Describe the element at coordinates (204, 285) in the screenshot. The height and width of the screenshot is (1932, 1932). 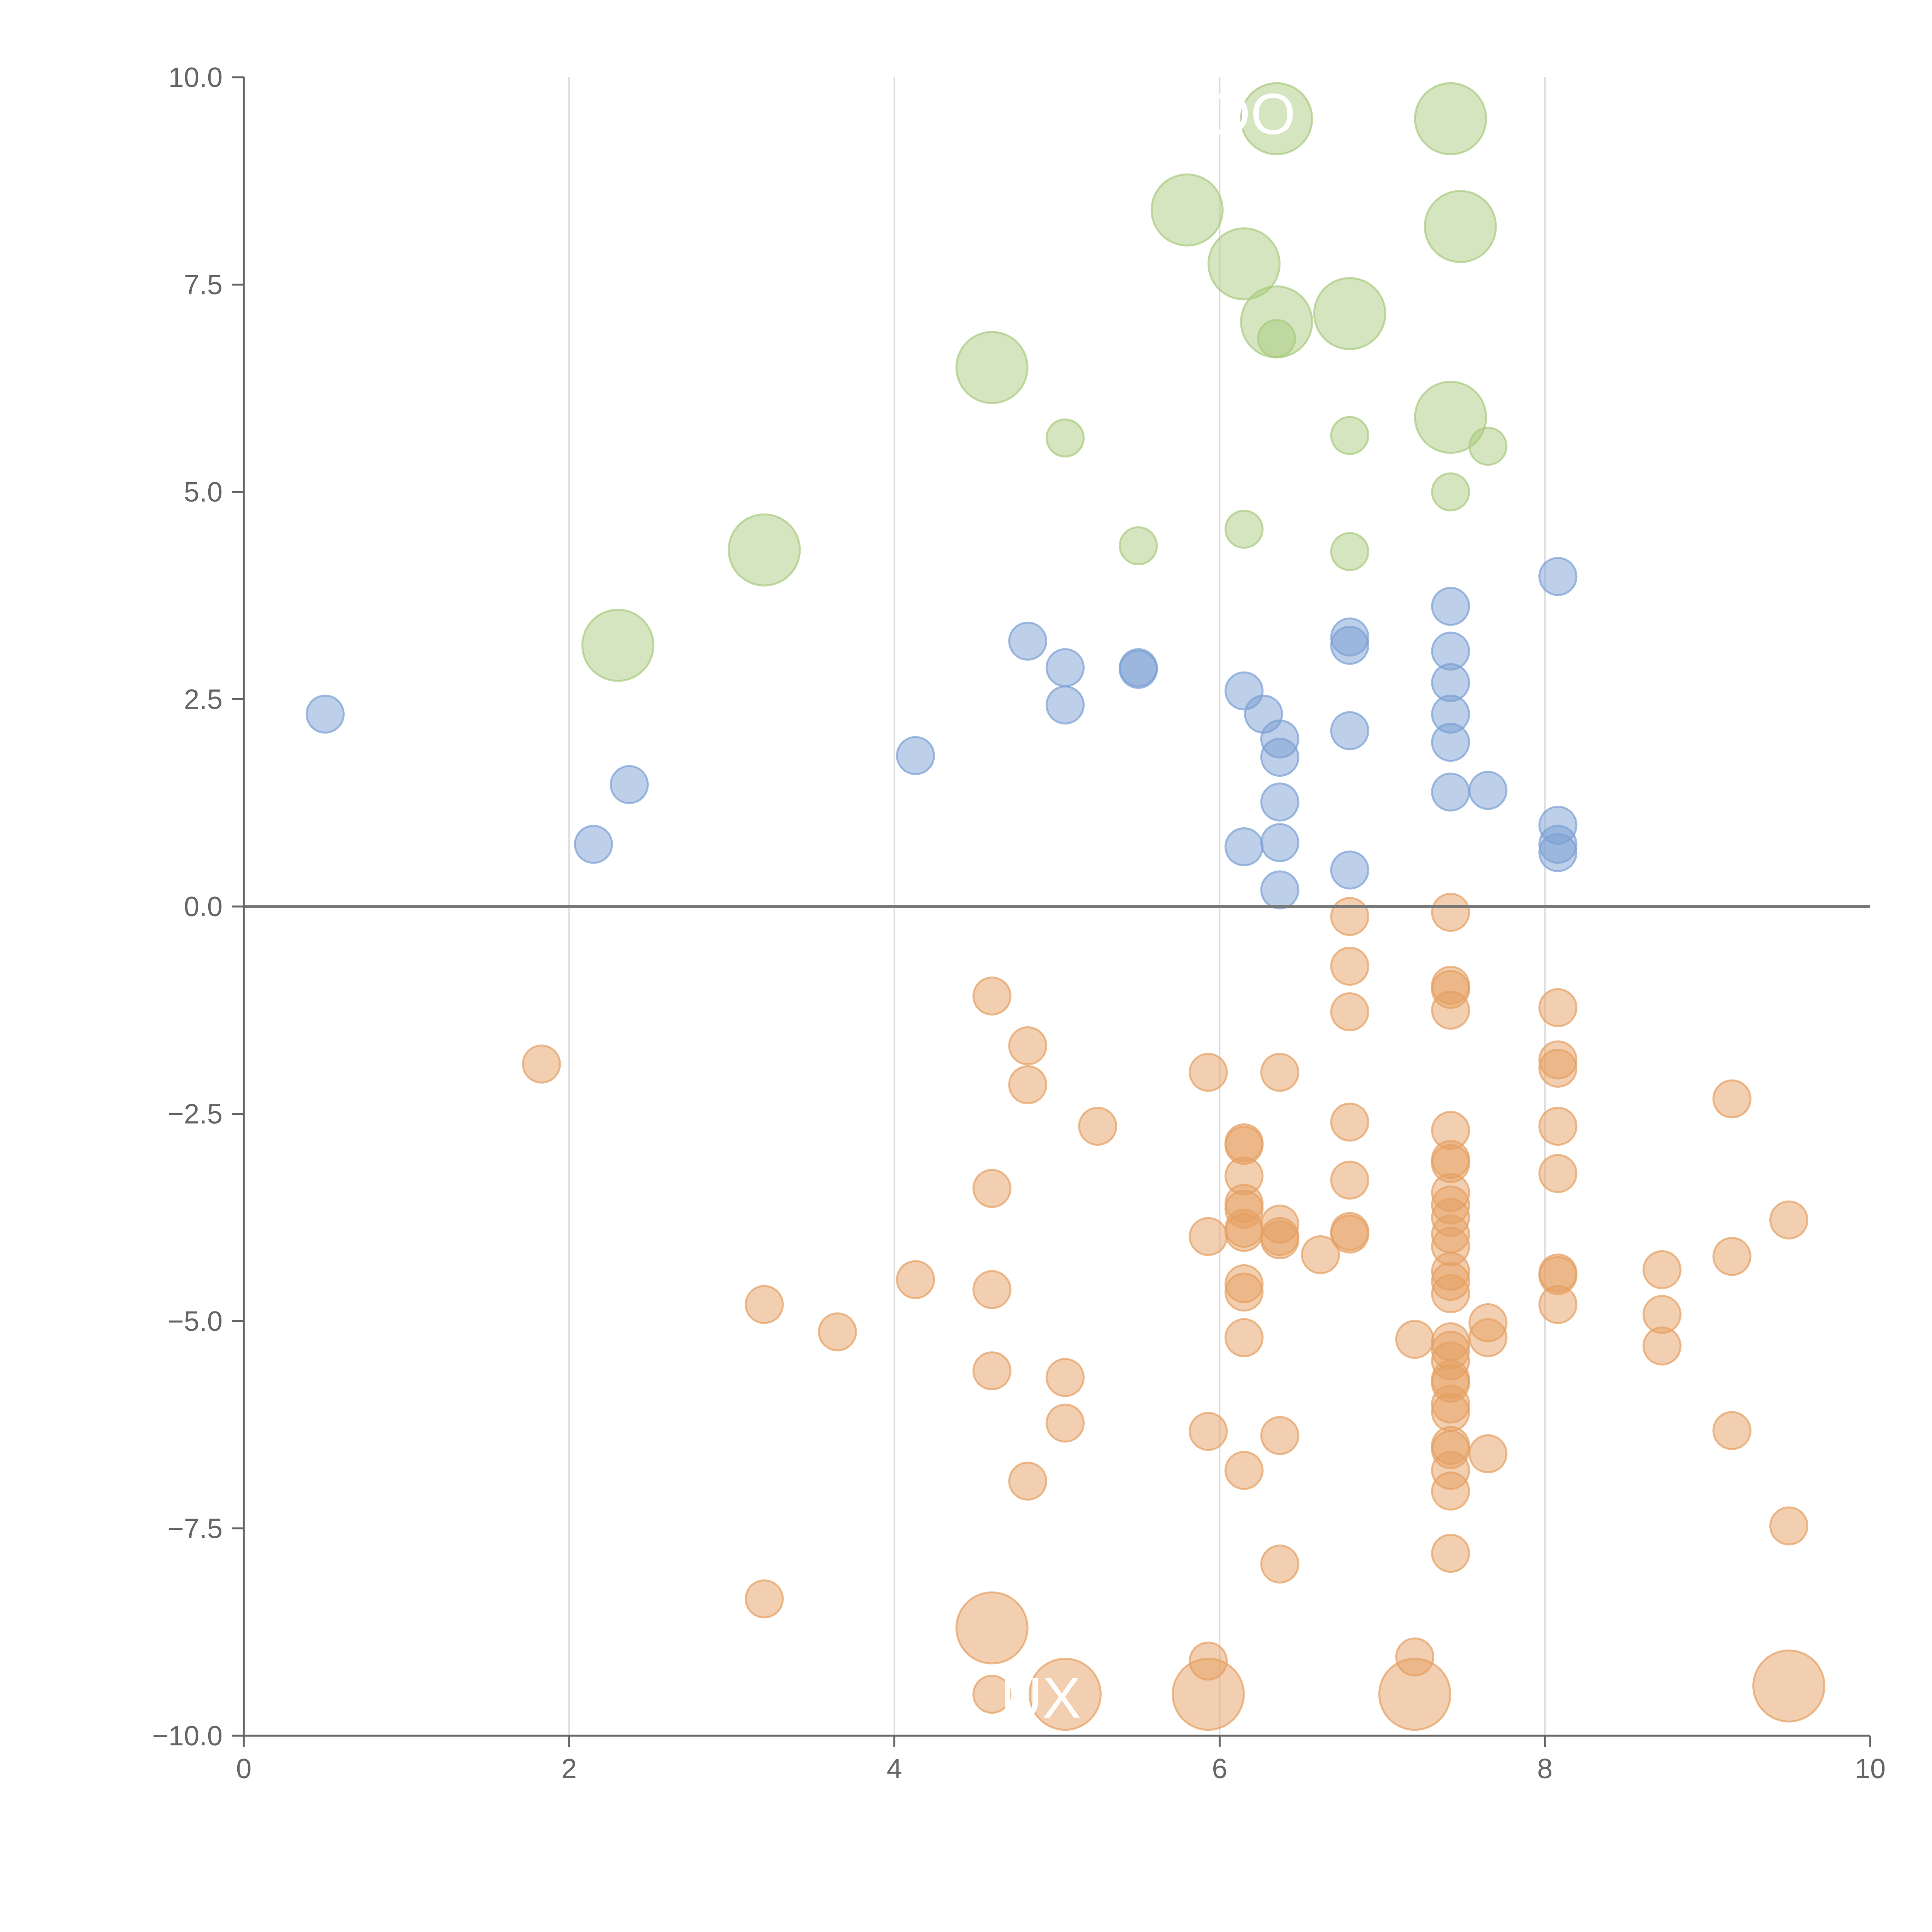
I see `y-tick-label-1: 7.5` at that location.